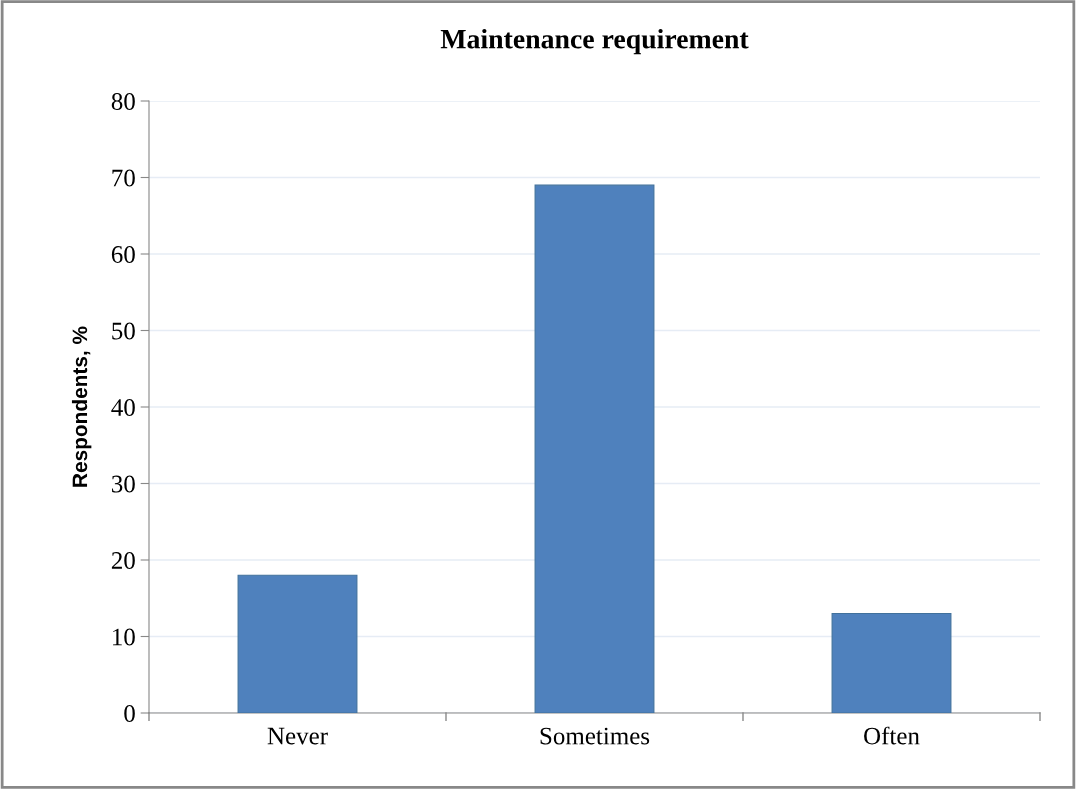 This screenshot has width=1076, height=789. I want to click on y-tick-label: 50, so click(123, 331).